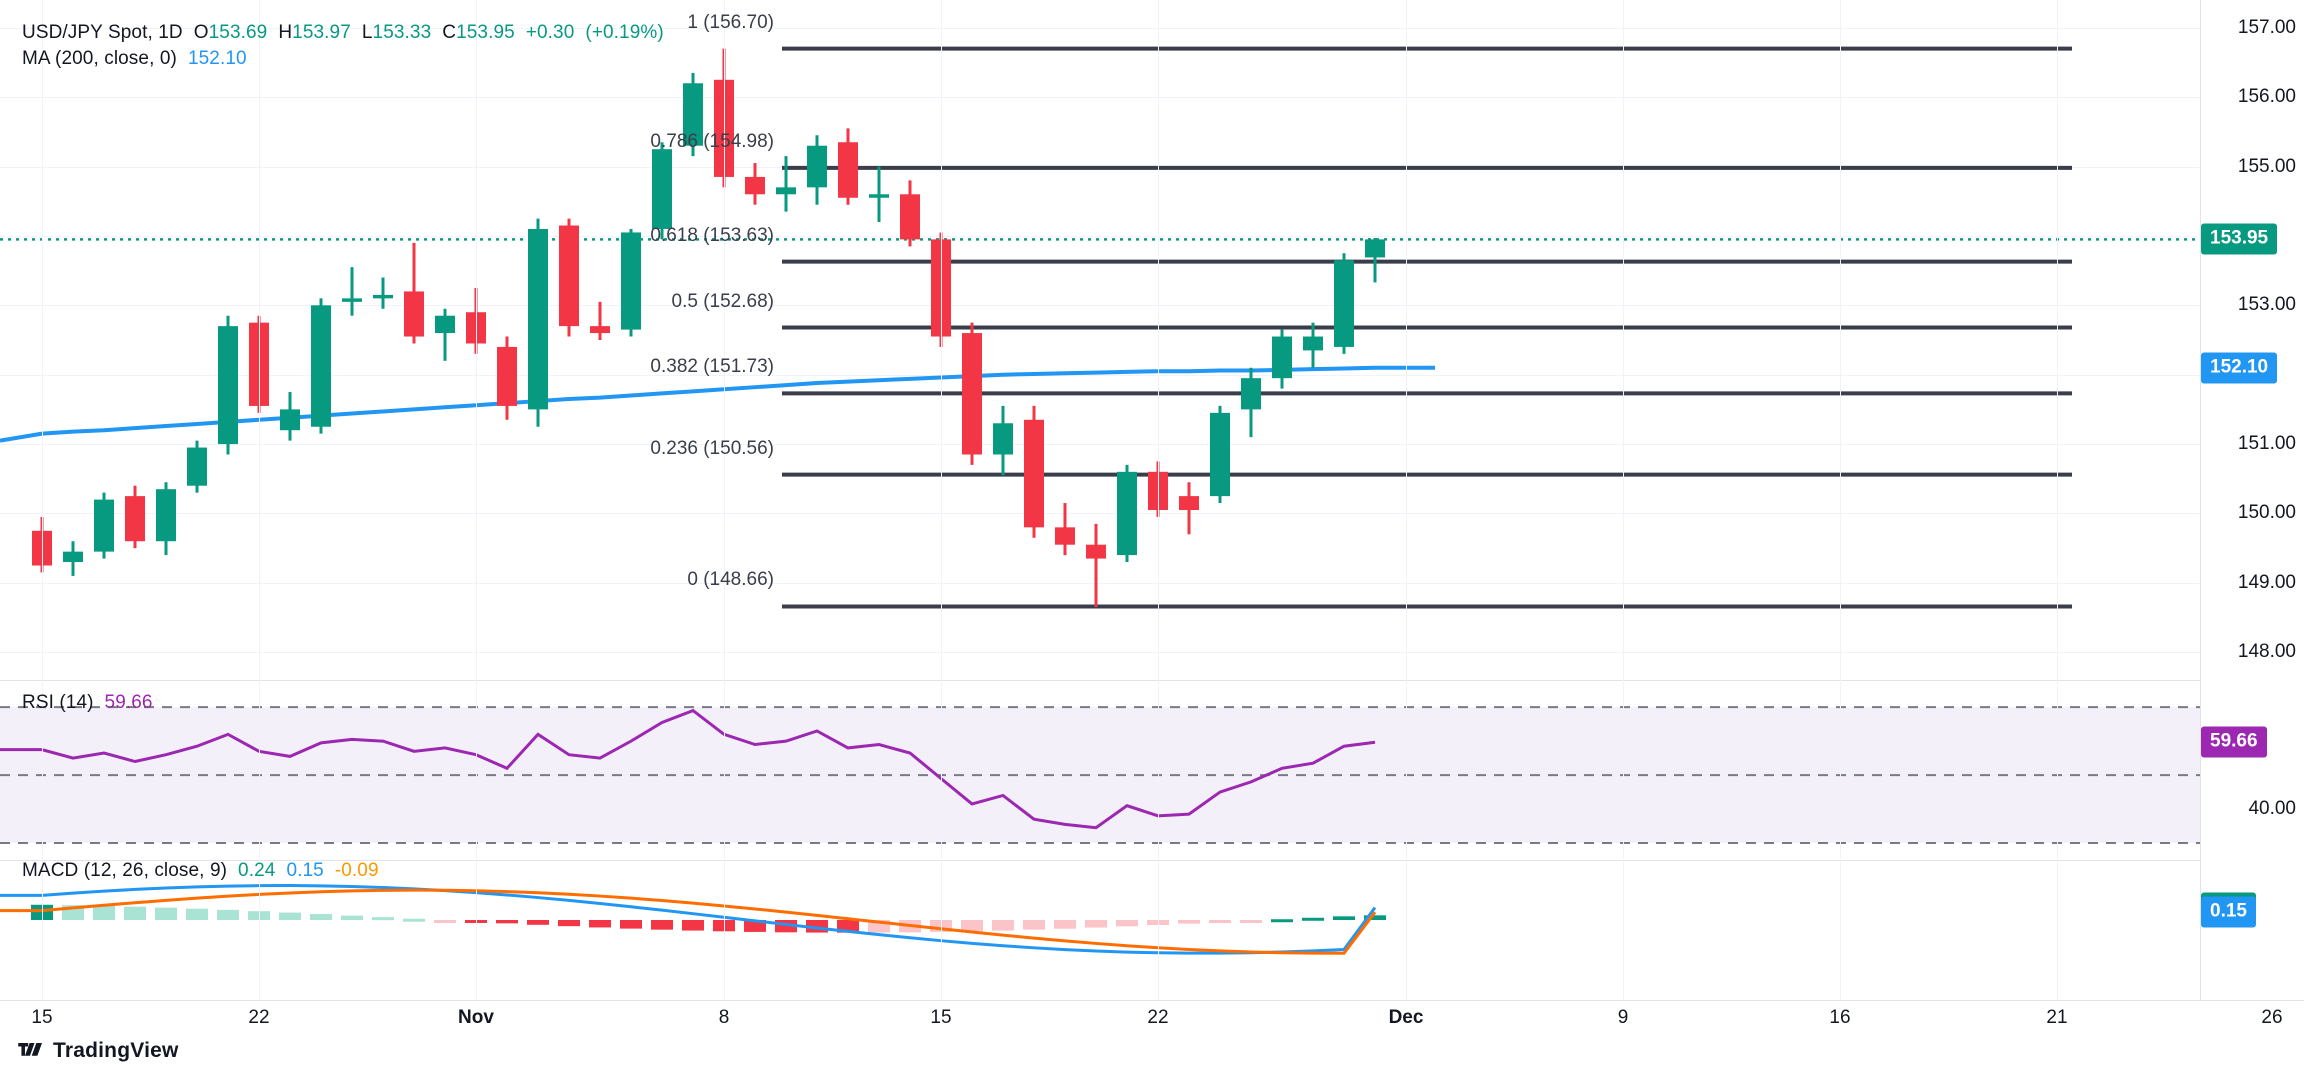 The width and height of the screenshot is (2304, 1066). What do you see at coordinates (30, 1049) in the screenshot?
I see `tradingview-logo-icon` at bounding box center [30, 1049].